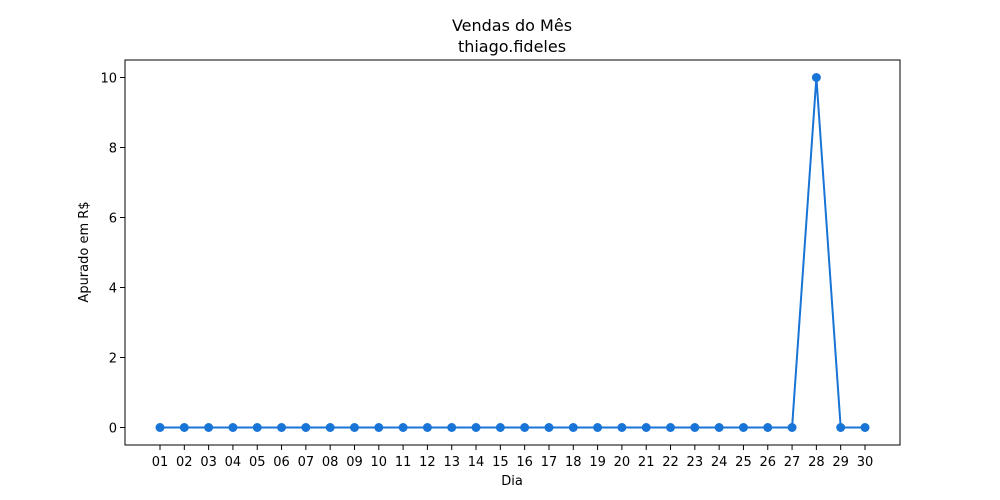 The width and height of the screenshot is (1000, 500). What do you see at coordinates (113, 219) in the screenshot?
I see `y-tick-label: 6` at bounding box center [113, 219].